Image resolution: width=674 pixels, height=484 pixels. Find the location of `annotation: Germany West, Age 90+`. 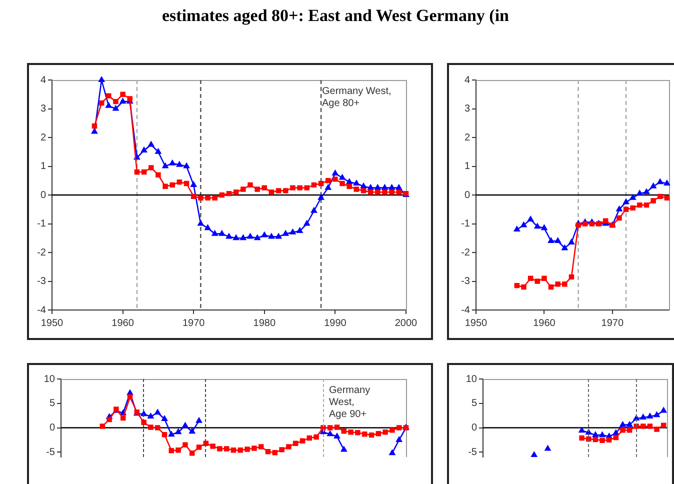

annotation: Germany West, Age 90+ is located at coordinates (349, 402).